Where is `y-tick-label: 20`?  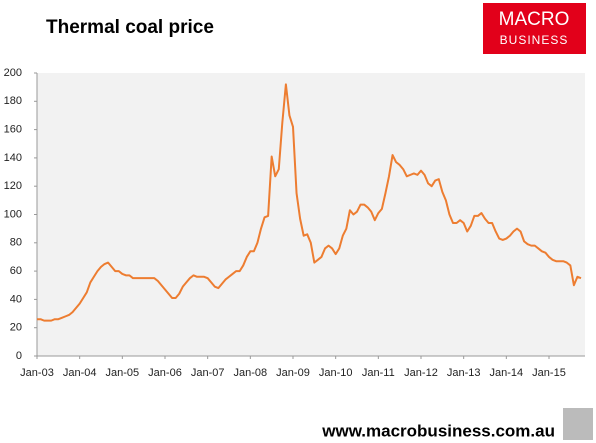
y-tick-label: 20 is located at coordinates (16, 328).